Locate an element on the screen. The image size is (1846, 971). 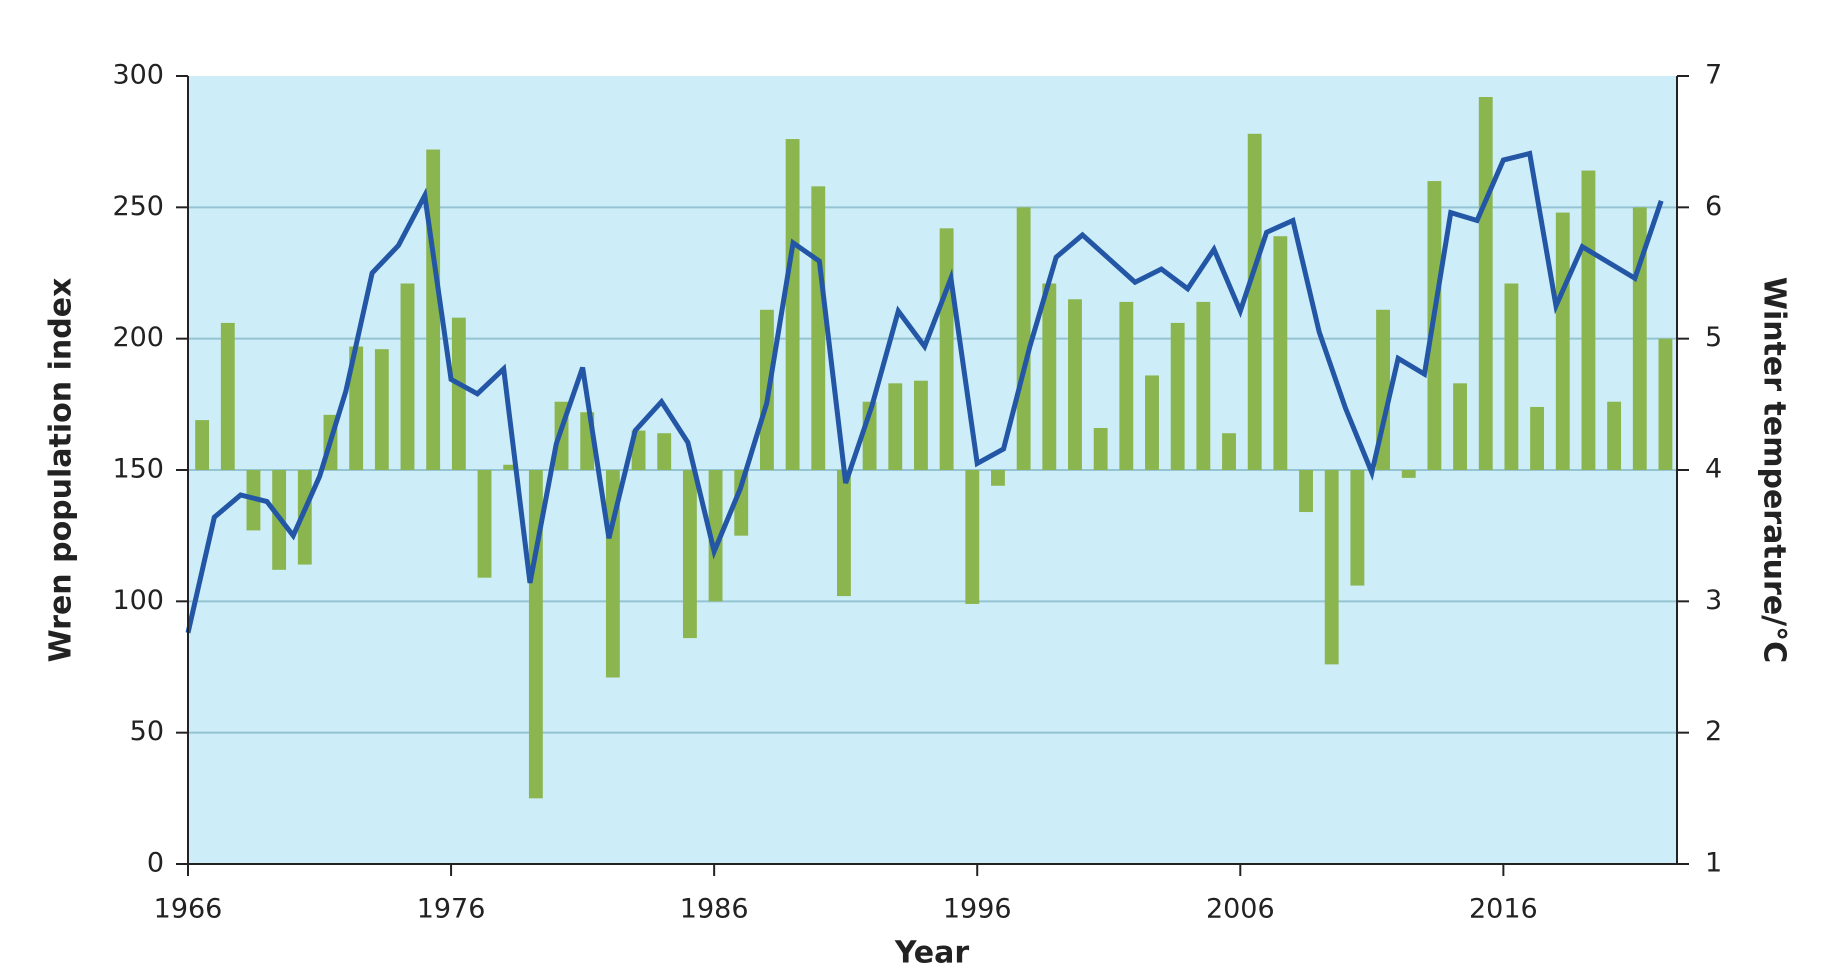
y-tick-label: 50 is located at coordinates (147, 731).